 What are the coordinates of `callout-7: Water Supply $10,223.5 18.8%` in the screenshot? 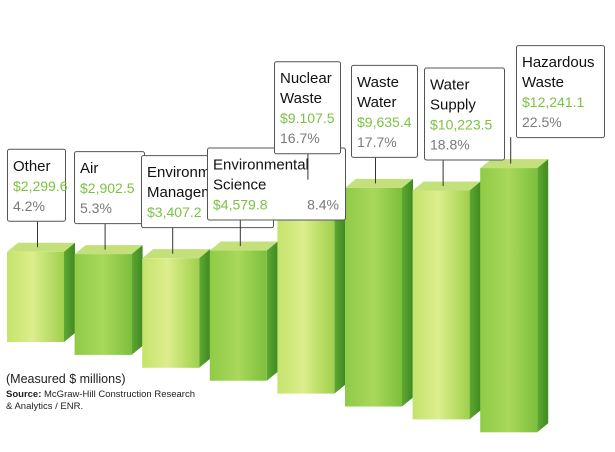 It's located at (464, 126).